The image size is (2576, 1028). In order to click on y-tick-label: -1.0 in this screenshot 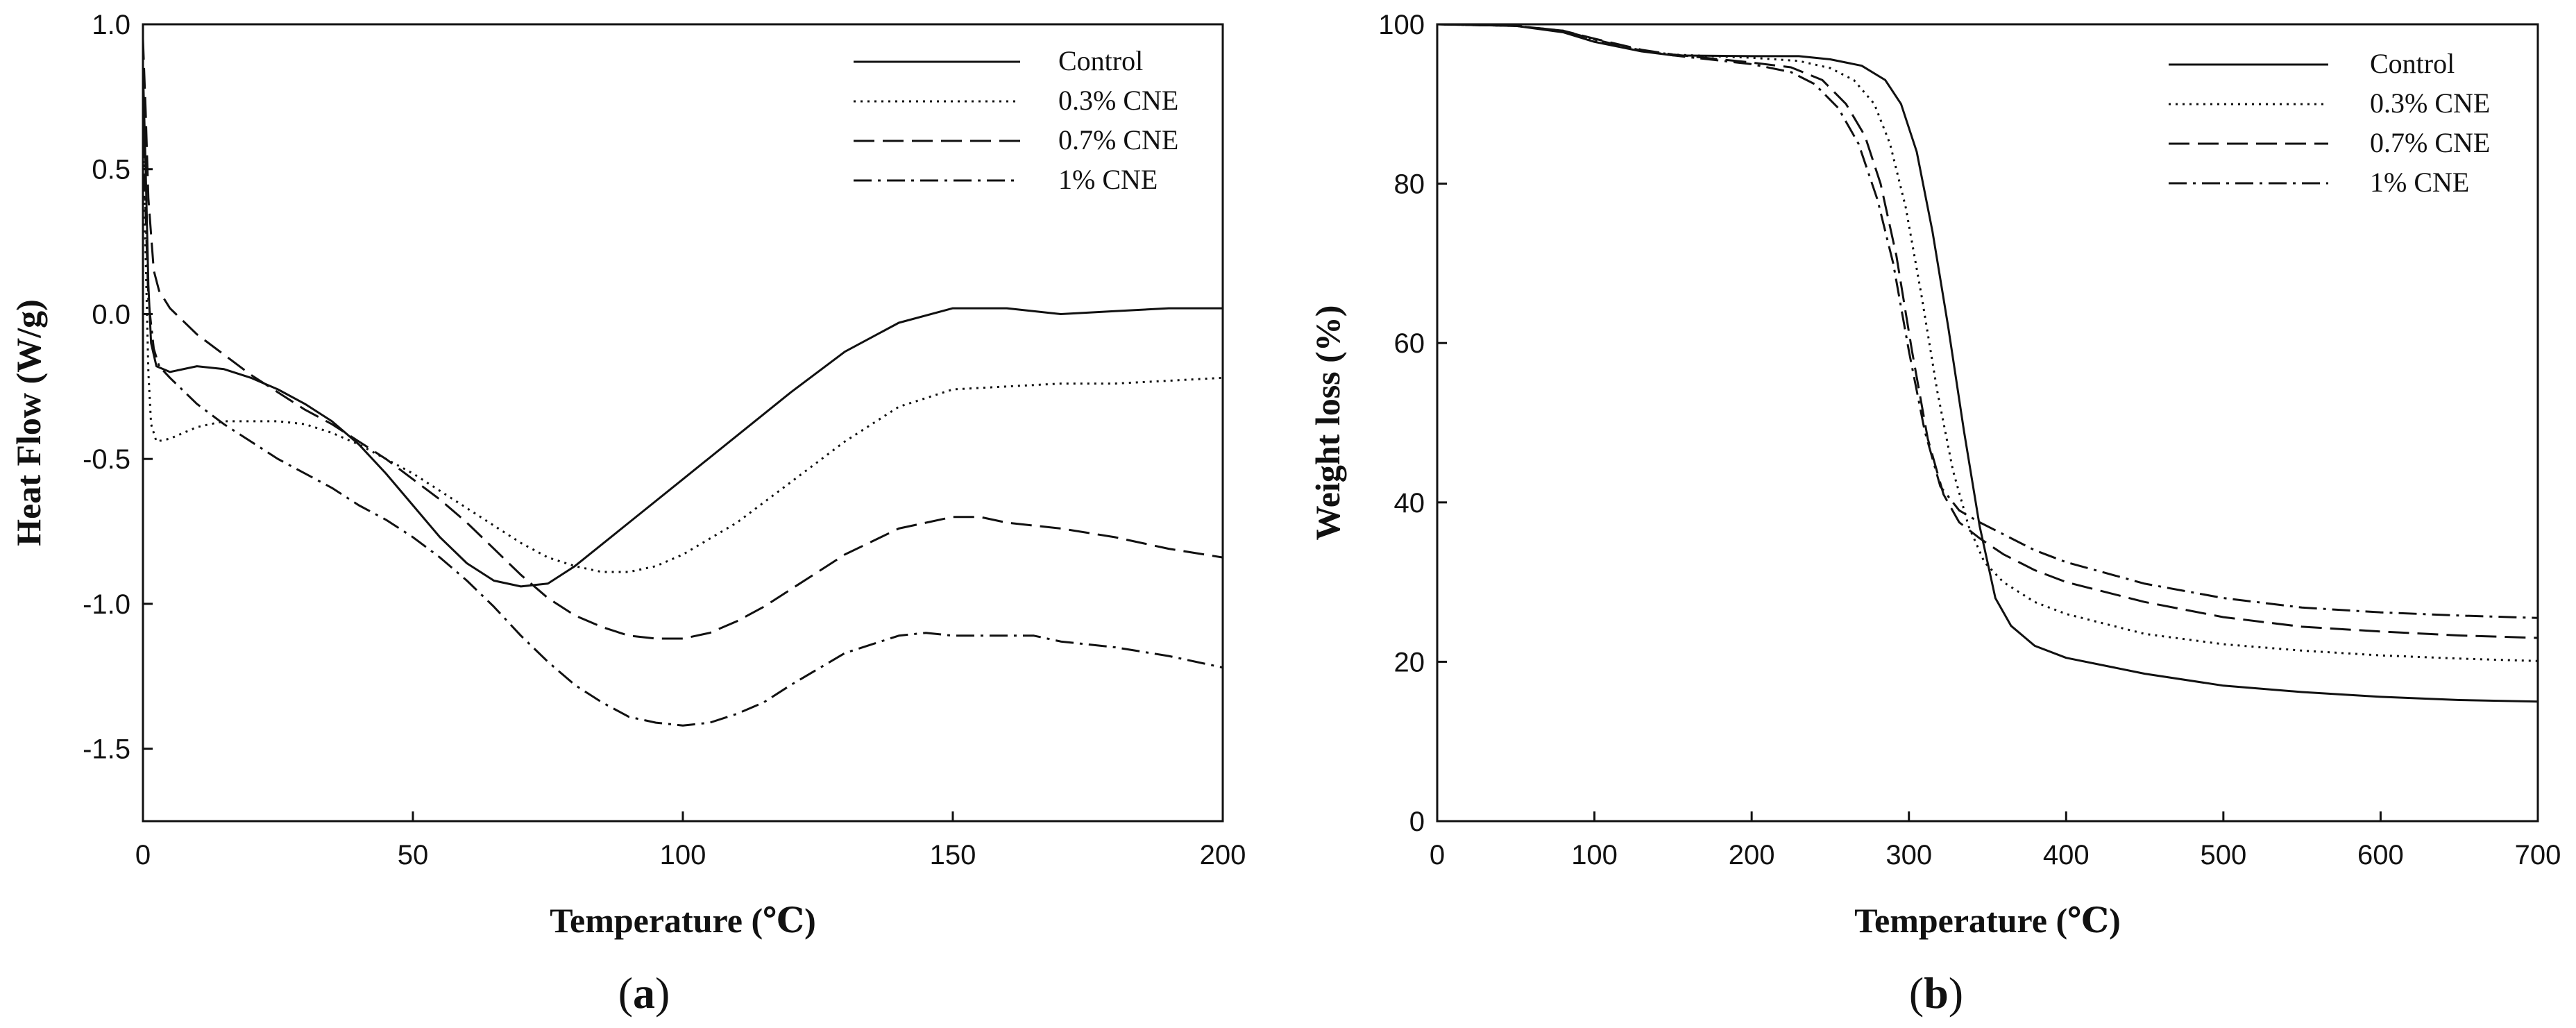, I will do `click(106, 604)`.